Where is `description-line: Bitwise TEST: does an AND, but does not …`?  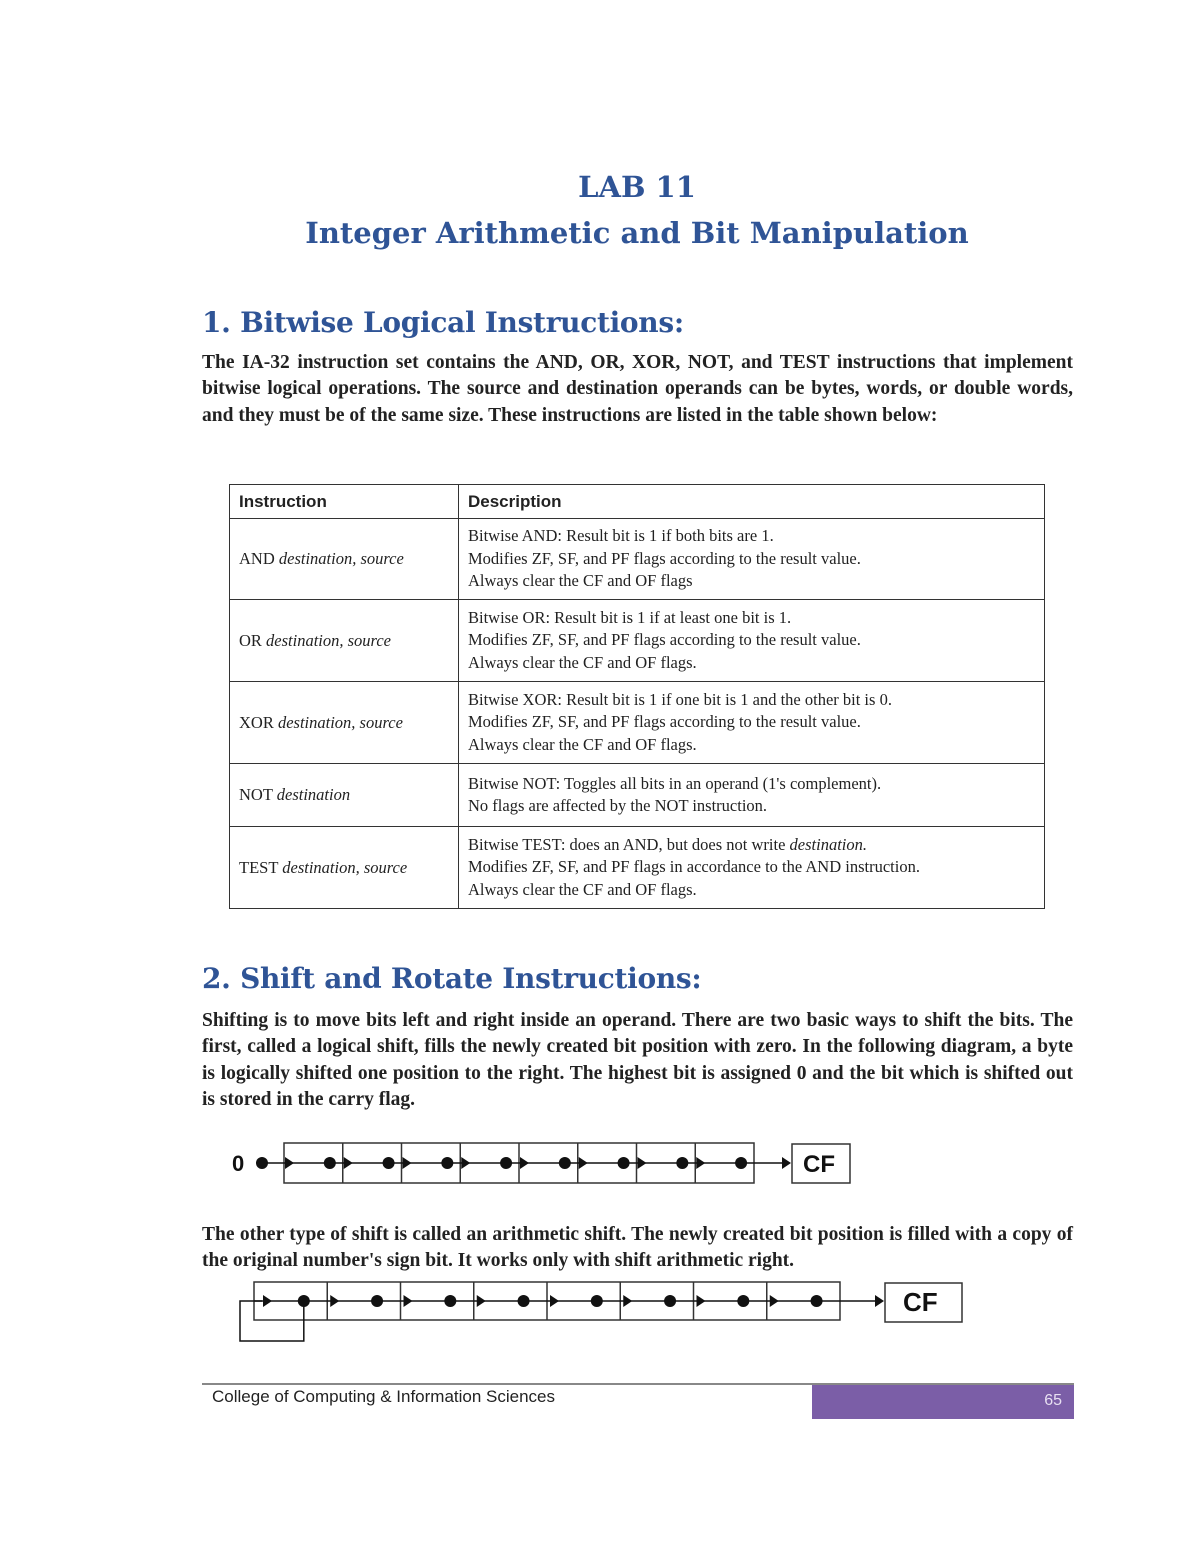 description-line: Bitwise TEST: does an AND, but does not … is located at coordinates (751, 845).